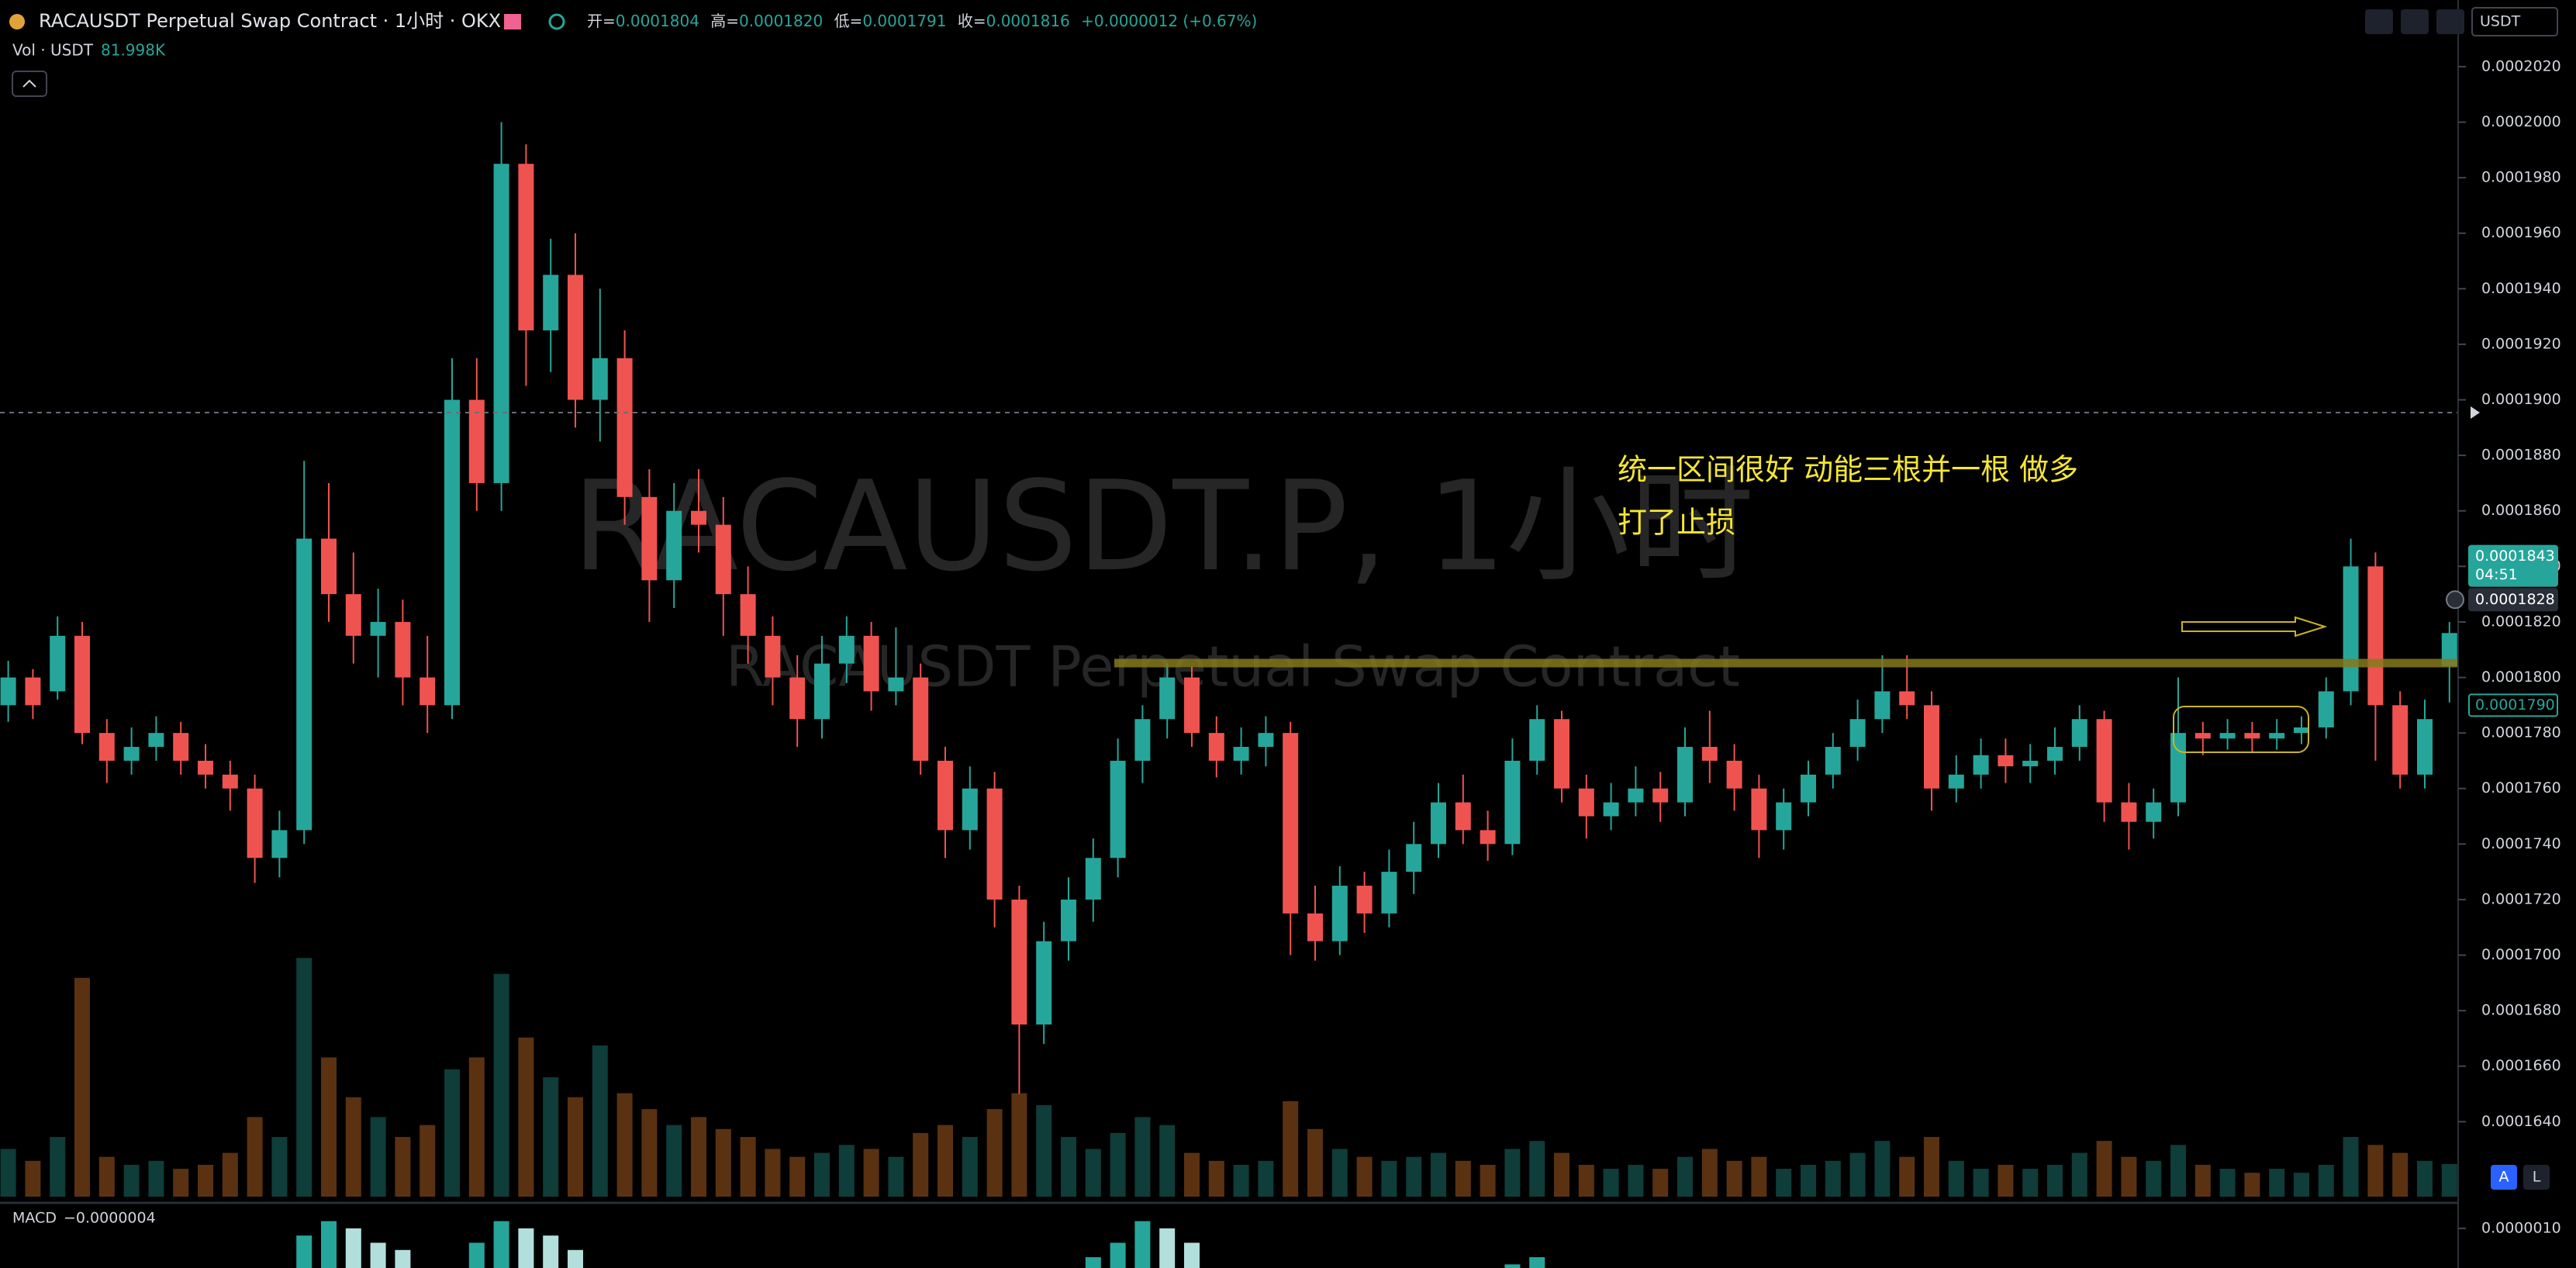 The width and height of the screenshot is (2576, 1268). Describe the element at coordinates (849, 21) in the screenshot. I see `label: 低=` at that location.